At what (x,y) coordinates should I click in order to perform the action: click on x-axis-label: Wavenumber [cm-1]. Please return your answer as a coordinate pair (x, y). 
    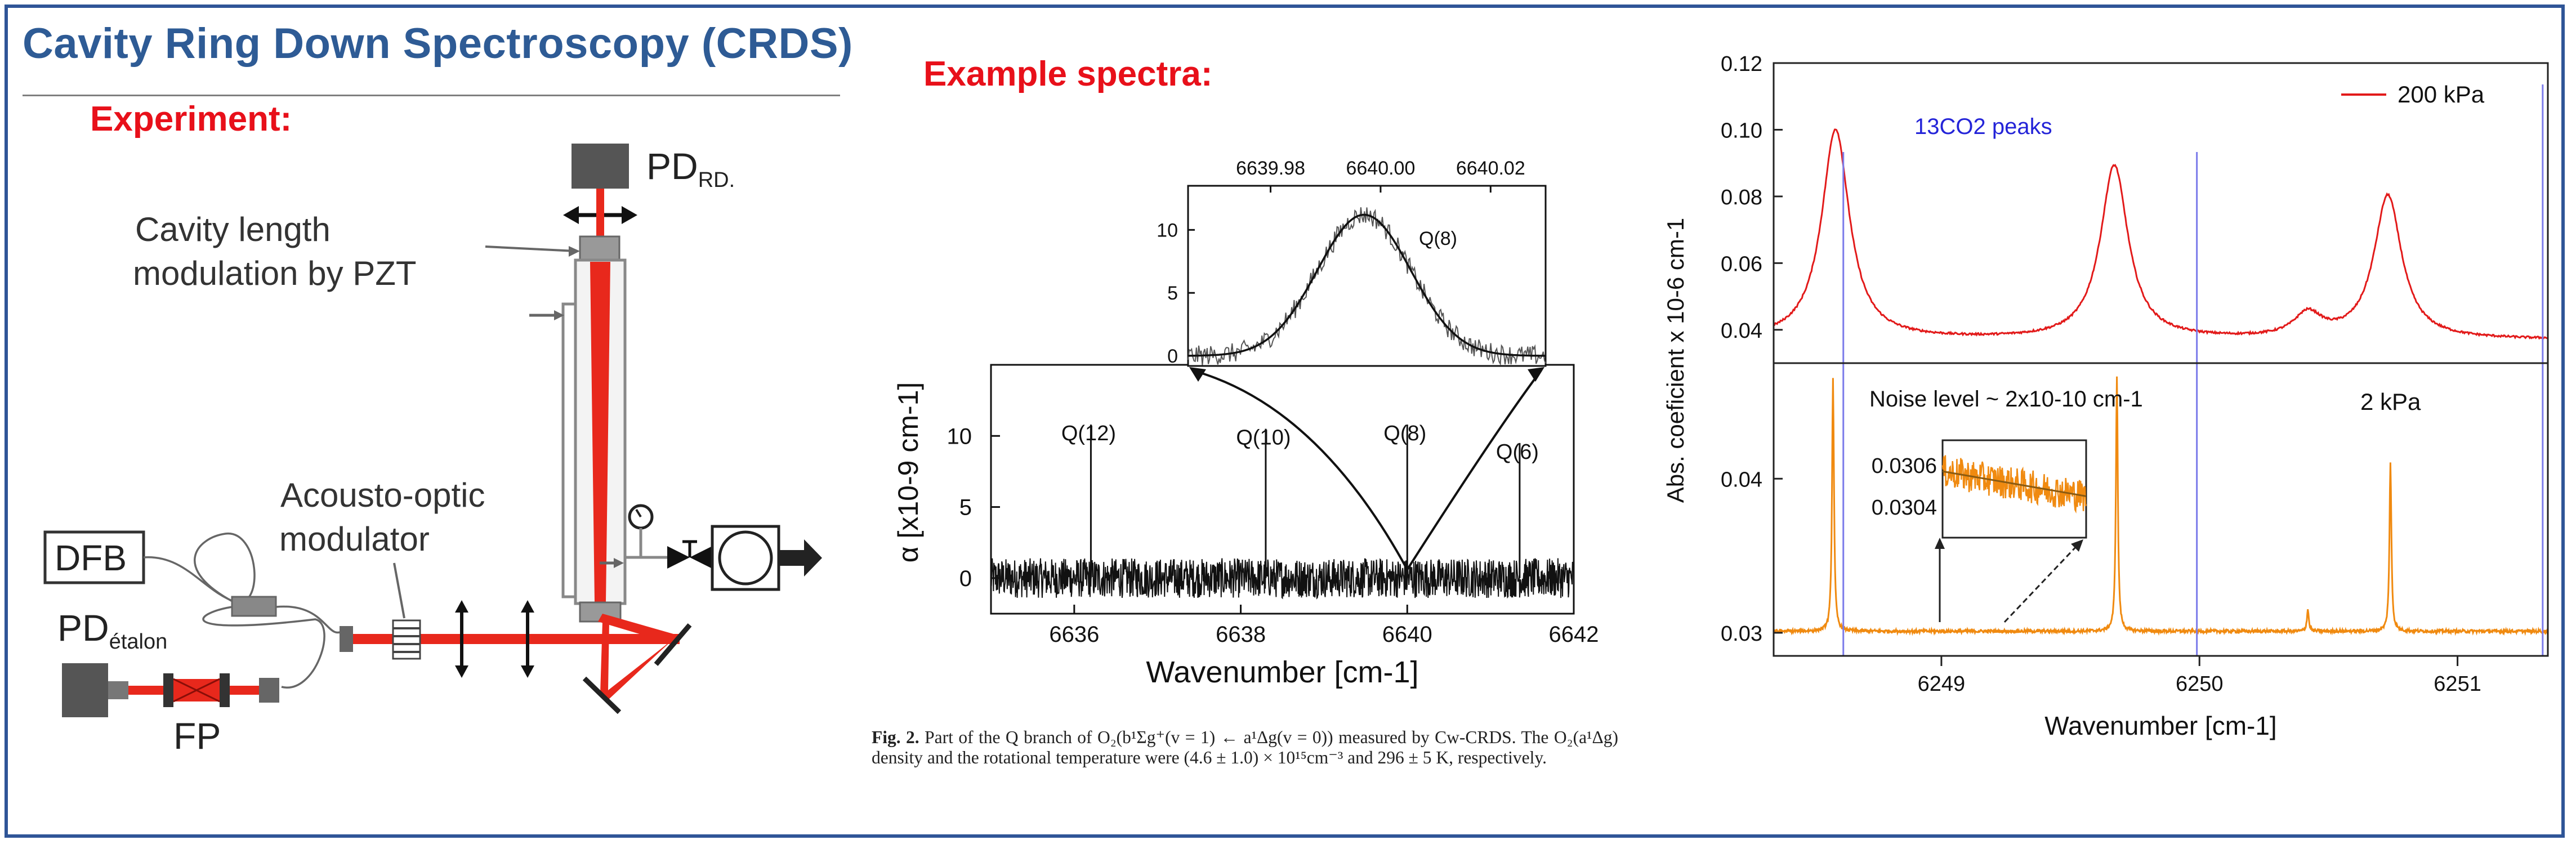
    Looking at the image, I should click on (2160, 725).